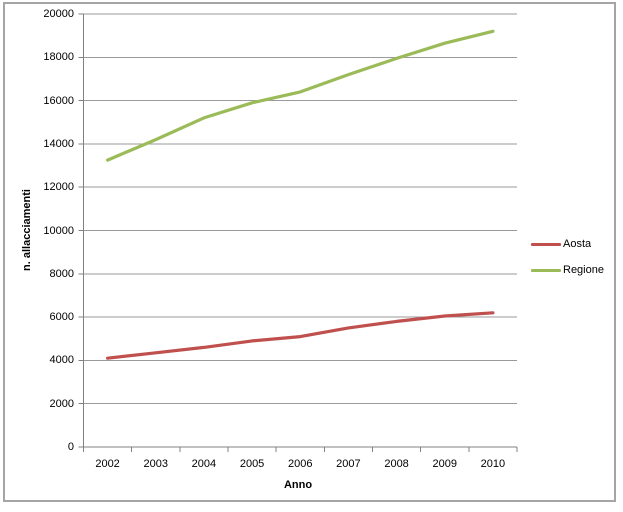 The height and width of the screenshot is (512, 623). What do you see at coordinates (300, 335) in the screenshot?
I see `series-line-aosta` at bounding box center [300, 335].